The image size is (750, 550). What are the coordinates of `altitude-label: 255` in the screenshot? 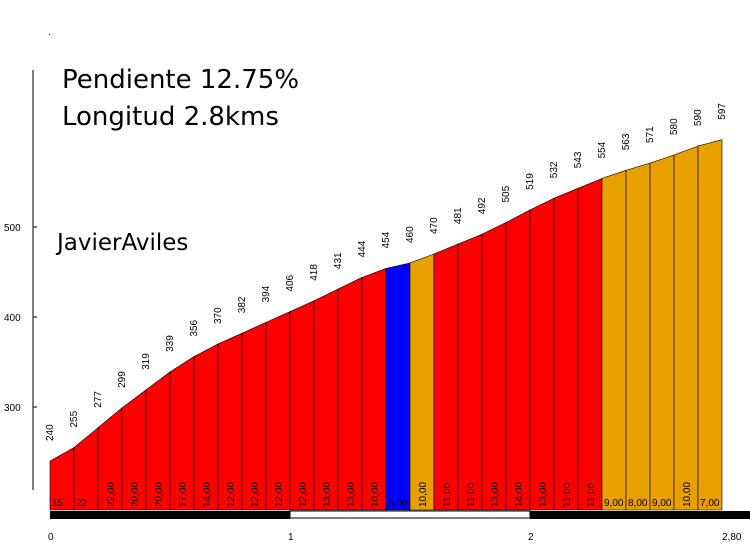 It's located at (74, 418).